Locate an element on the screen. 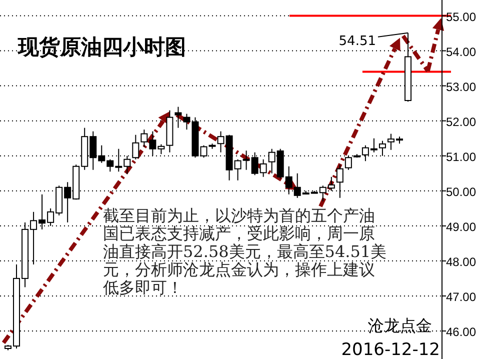 The height and width of the screenshot is (359, 484). annotation: 54.51 is located at coordinates (357, 41).